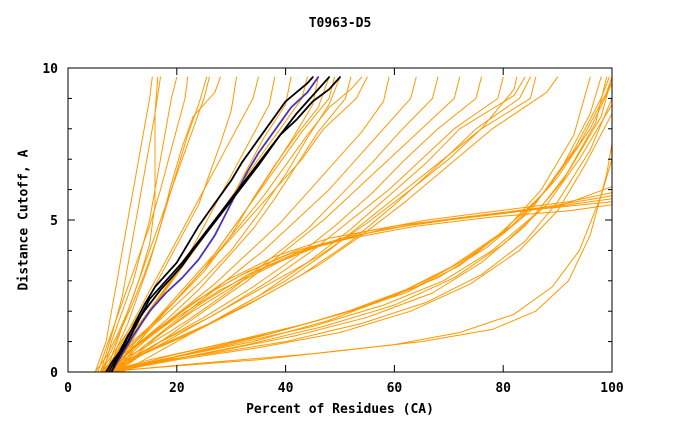  Describe the element at coordinates (612, 388) in the screenshot. I see `x-tick-label: 100` at that location.